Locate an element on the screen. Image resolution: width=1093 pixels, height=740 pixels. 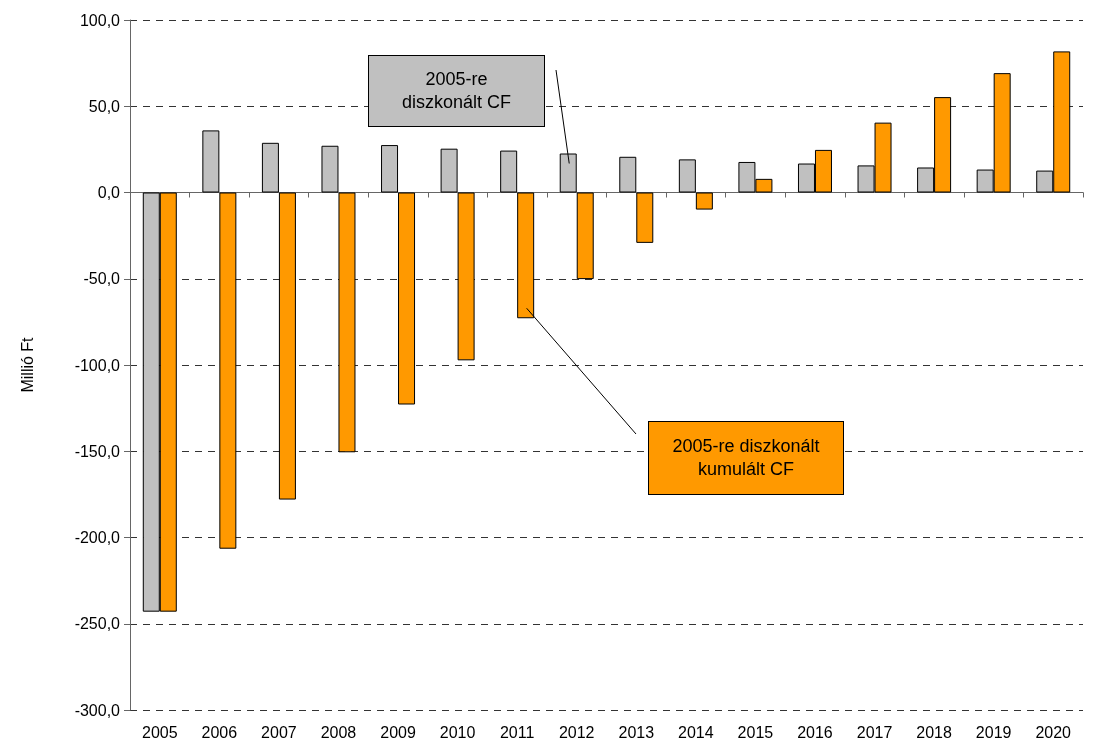
x-tick-label: 2017 is located at coordinates (874, 731).